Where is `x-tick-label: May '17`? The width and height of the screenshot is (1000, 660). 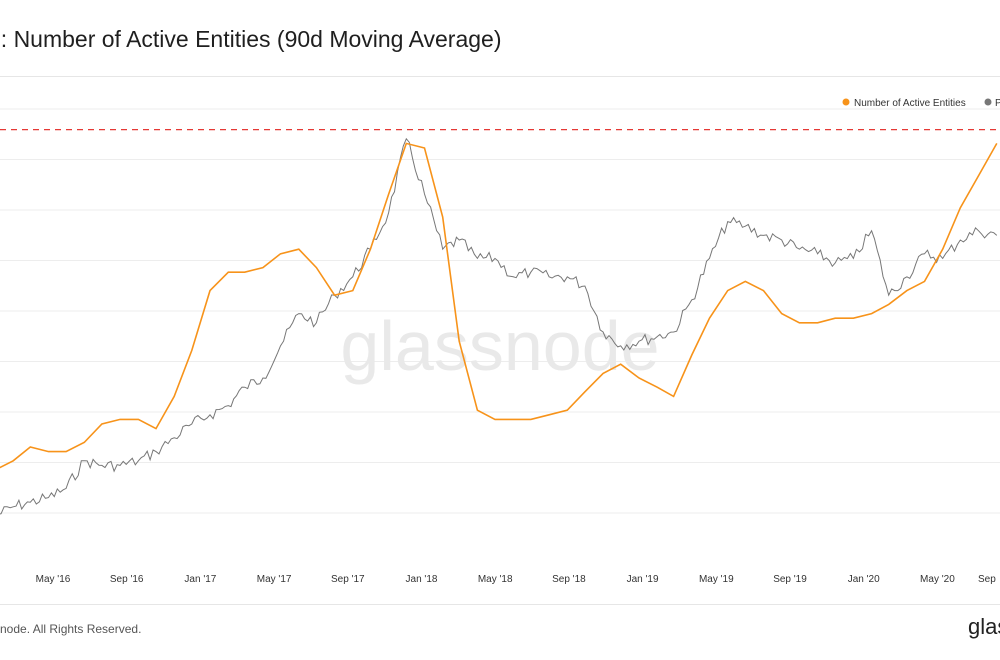 x-tick-label: May '17 is located at coordinates (274, 579).